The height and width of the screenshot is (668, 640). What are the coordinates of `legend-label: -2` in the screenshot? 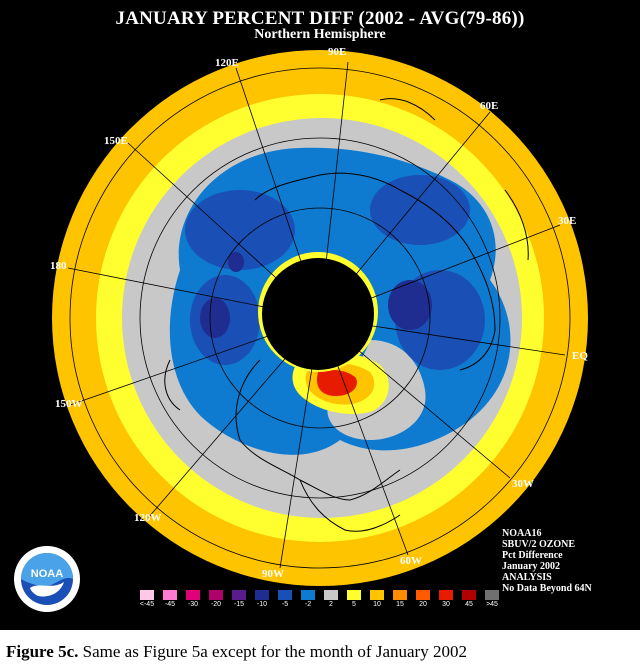 It's located at (308, 604).